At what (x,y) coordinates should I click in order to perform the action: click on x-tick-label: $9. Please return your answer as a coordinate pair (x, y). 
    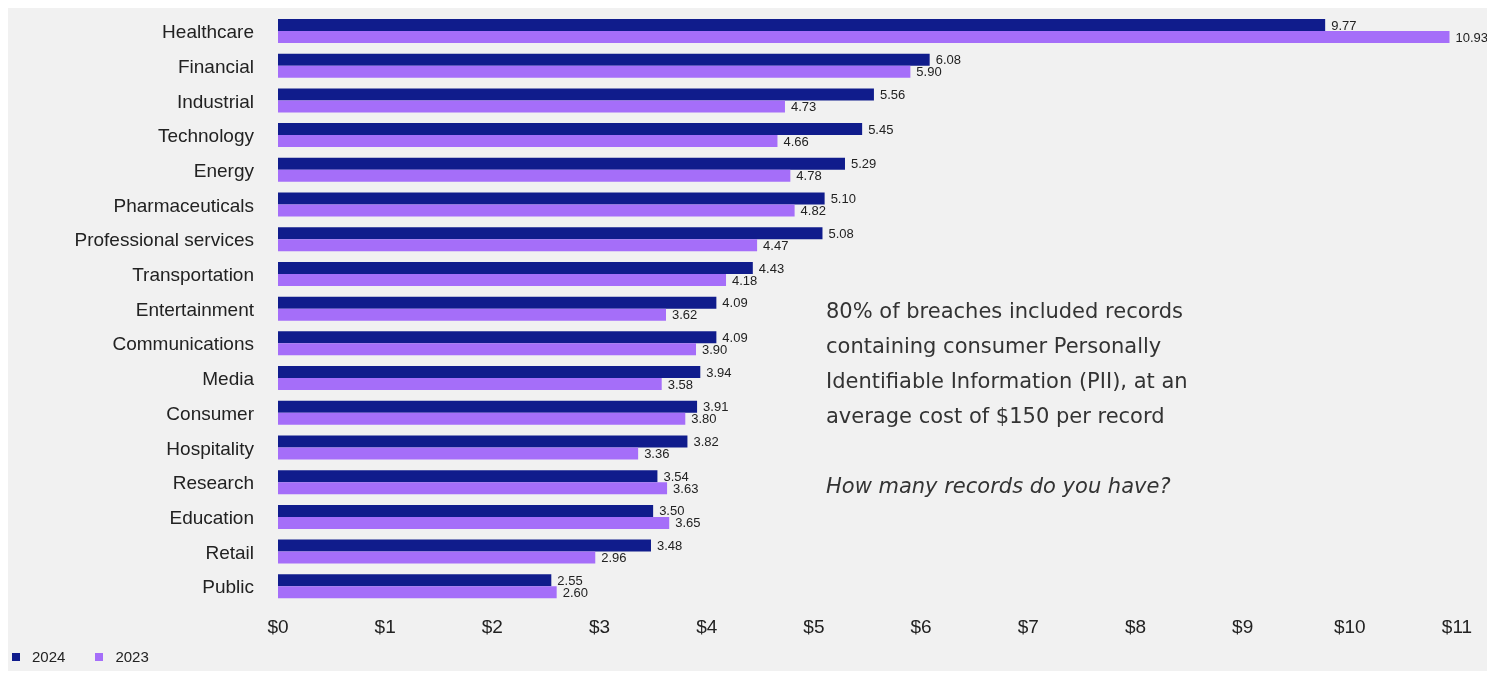
    Looking at the image, I should click on (1243, 627).